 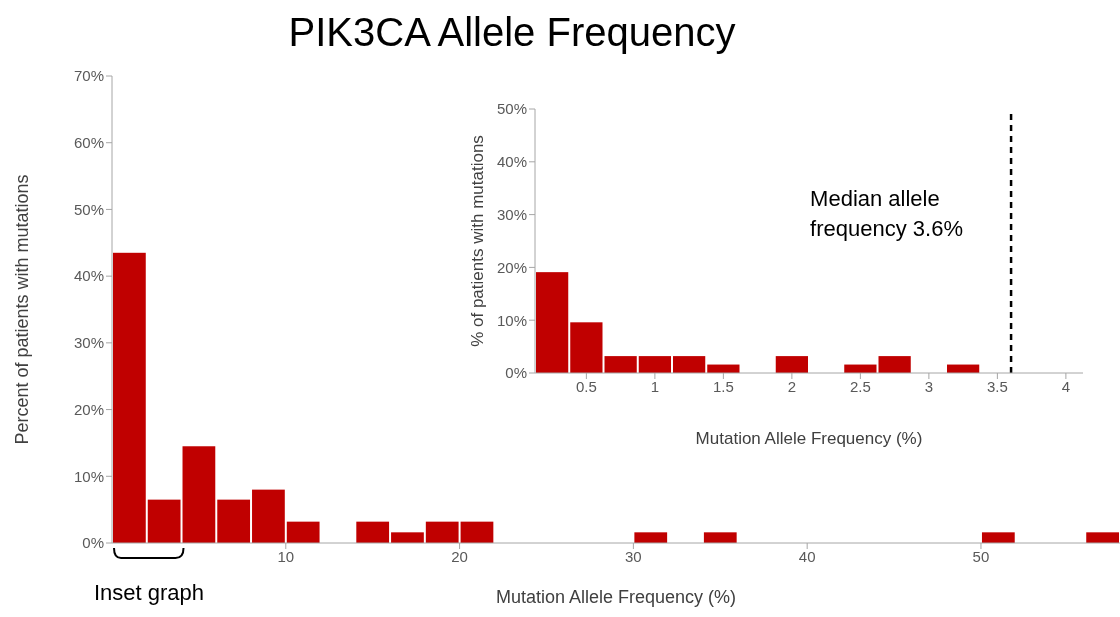 I want to click on x-tick-label: 3.5, so click(x=997, y=386).